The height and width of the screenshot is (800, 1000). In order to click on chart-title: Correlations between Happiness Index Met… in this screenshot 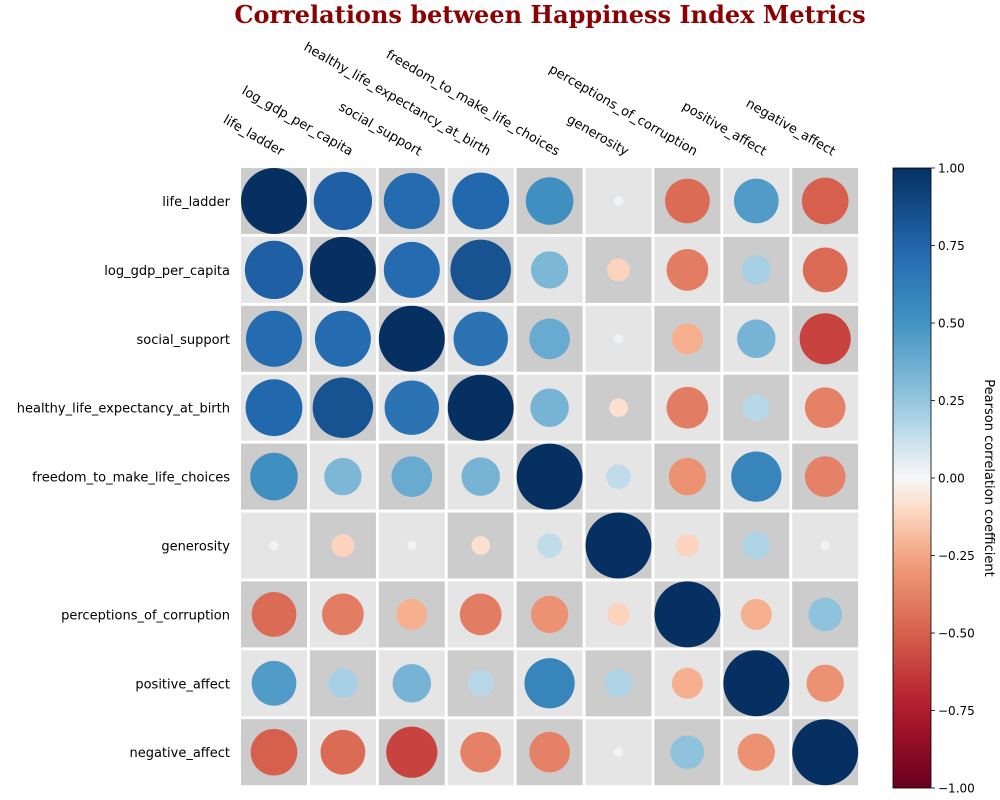, I will do `click(549, 14)`.